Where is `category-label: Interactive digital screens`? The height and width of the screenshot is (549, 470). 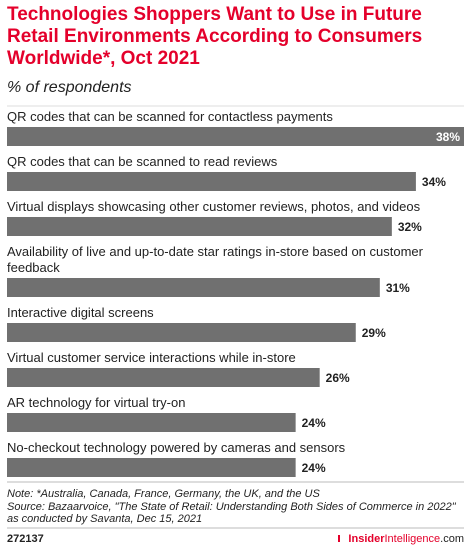
category-label: Interactive digital screens is located at coordinates (80, 312).